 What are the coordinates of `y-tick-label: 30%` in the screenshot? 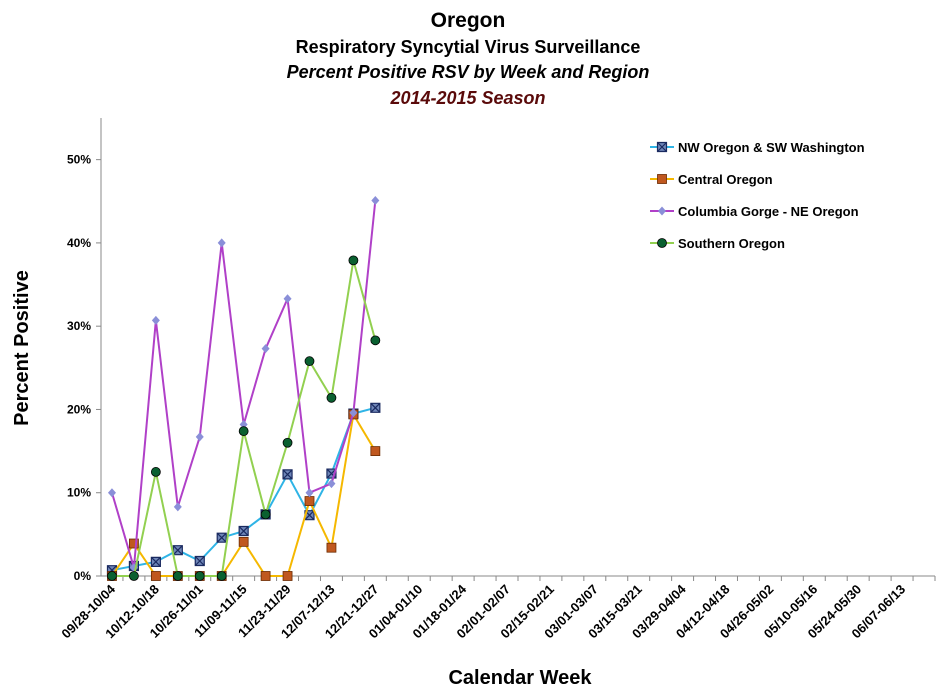 It's located at (79, 326).